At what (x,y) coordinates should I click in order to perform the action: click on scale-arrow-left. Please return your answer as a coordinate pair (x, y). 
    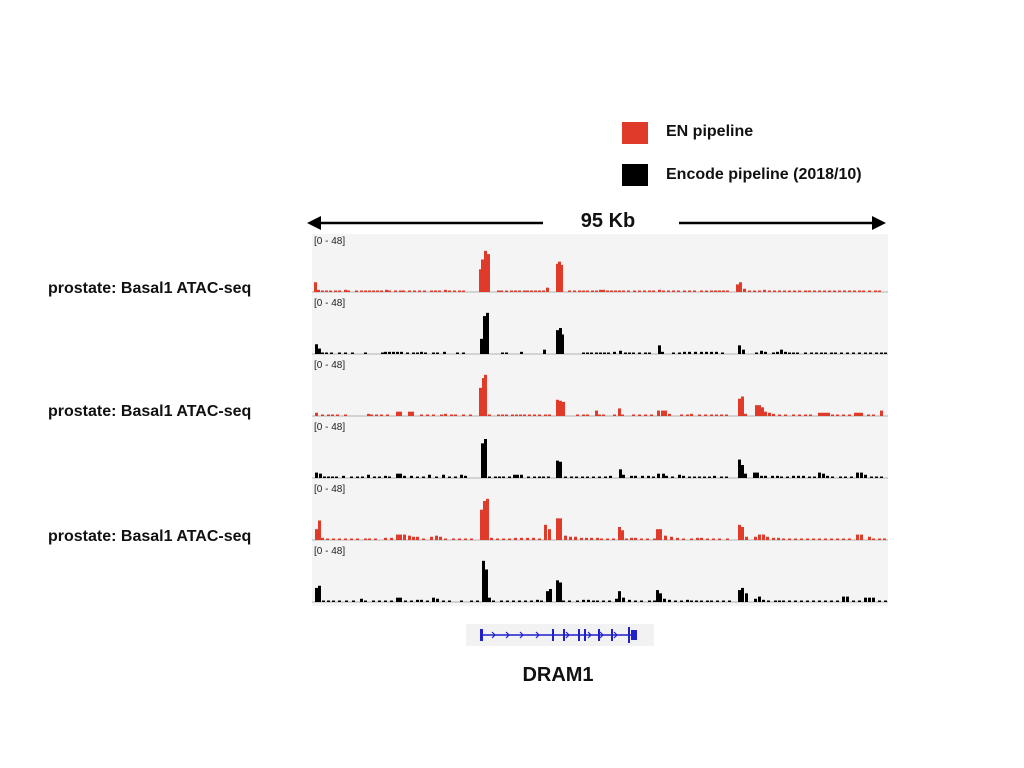
    Looking at the image, I should click on (425, 223).